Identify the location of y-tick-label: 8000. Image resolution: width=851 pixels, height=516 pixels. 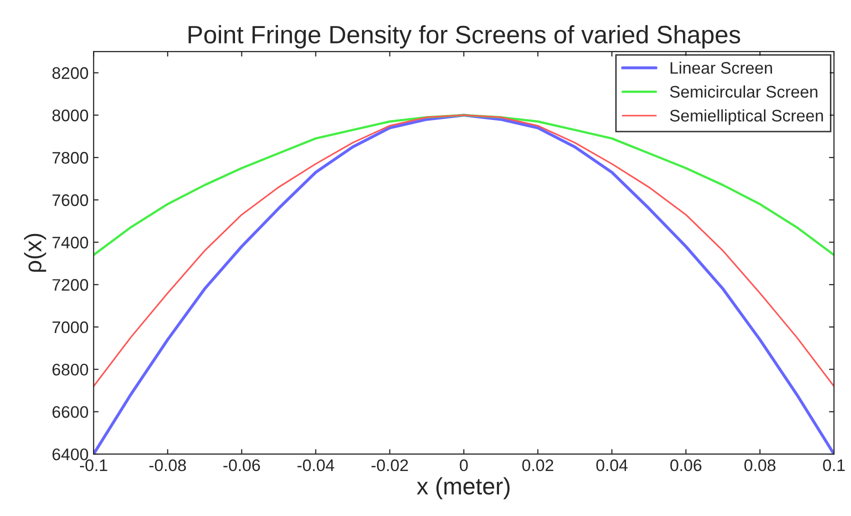
(70, 116).